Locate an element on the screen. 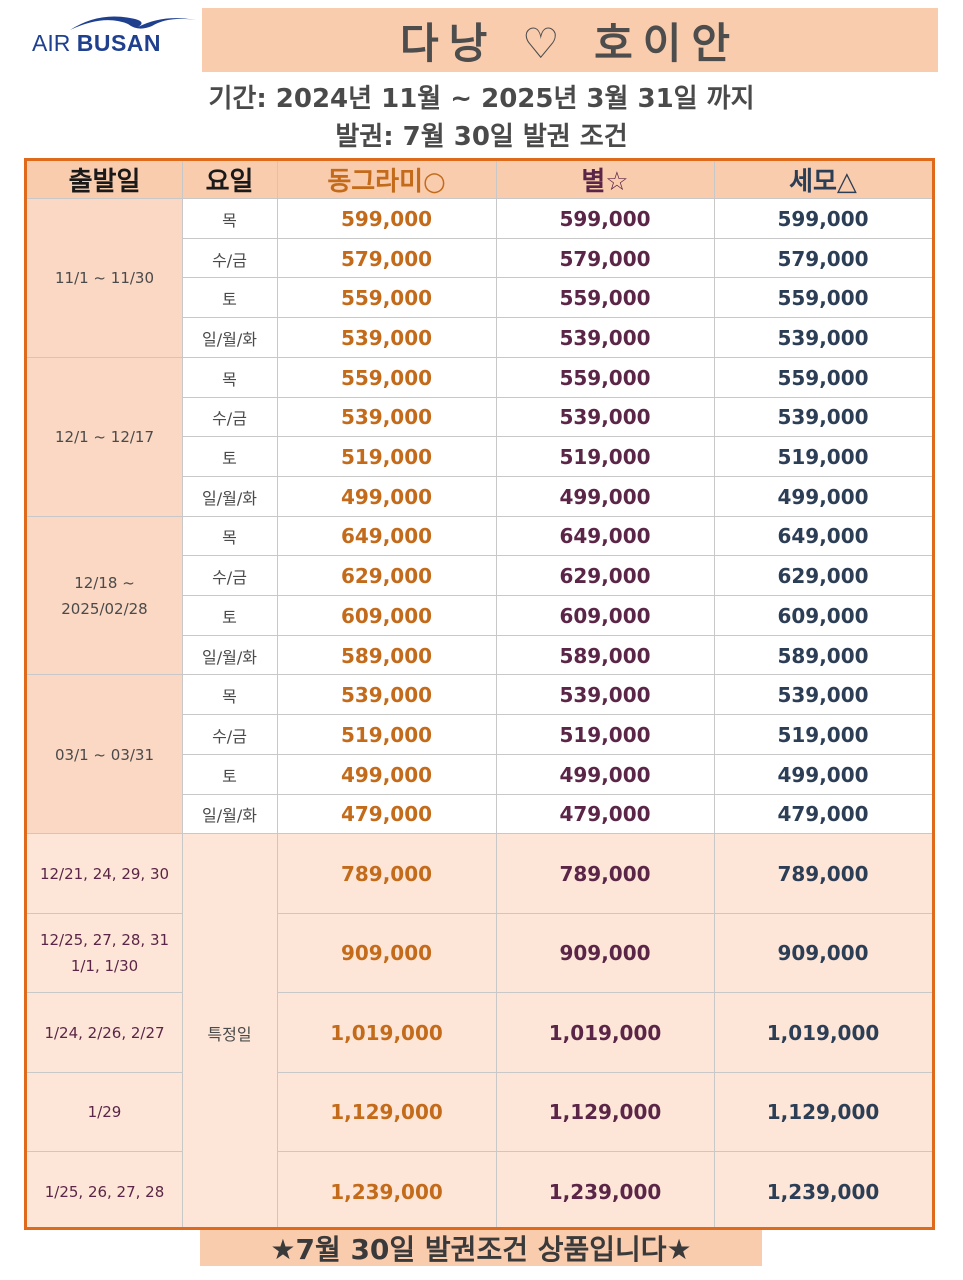 The height and width of the screenshot is (1280, 963). date-range-line: 12/21, 24, 29, 30 is located at coordinates (104, 873).